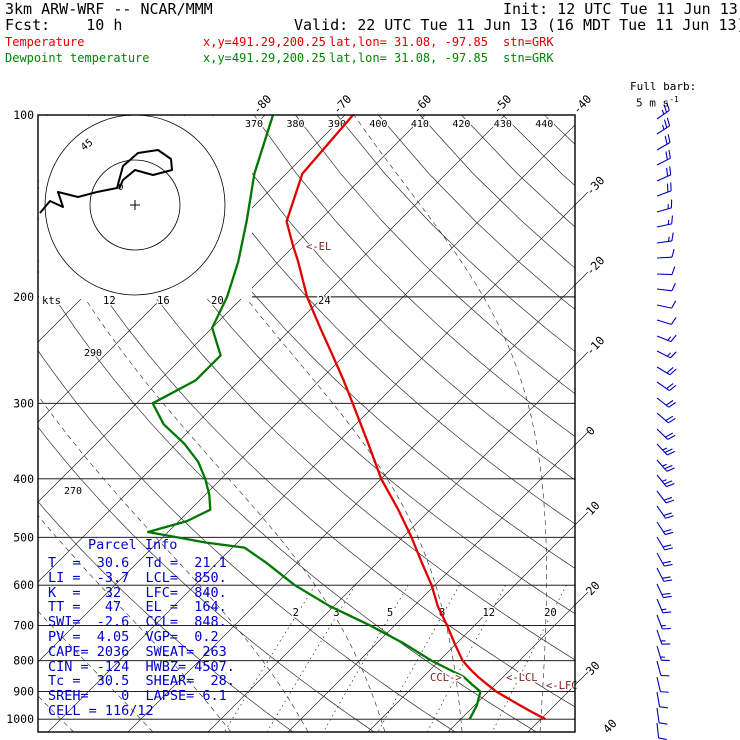 This screenshot has width=740, height=740. I want to click on temperature-legend-latlon: lat,lon= 31.08, -97.85, so click(408, 42).